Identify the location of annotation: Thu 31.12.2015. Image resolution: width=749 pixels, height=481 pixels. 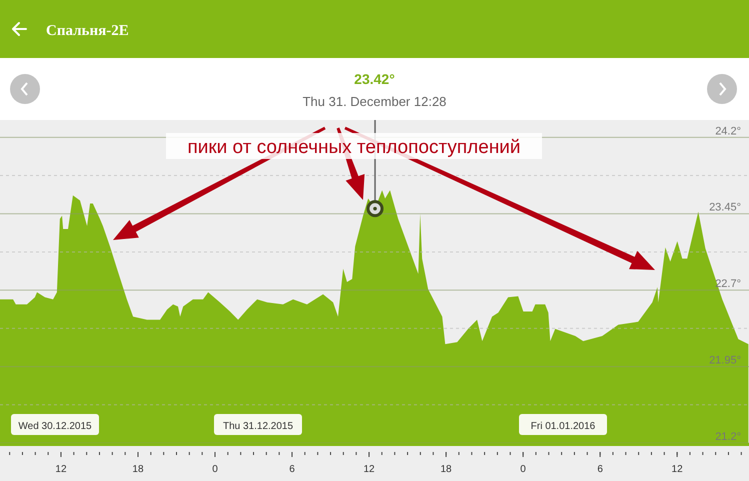
(258, 426).